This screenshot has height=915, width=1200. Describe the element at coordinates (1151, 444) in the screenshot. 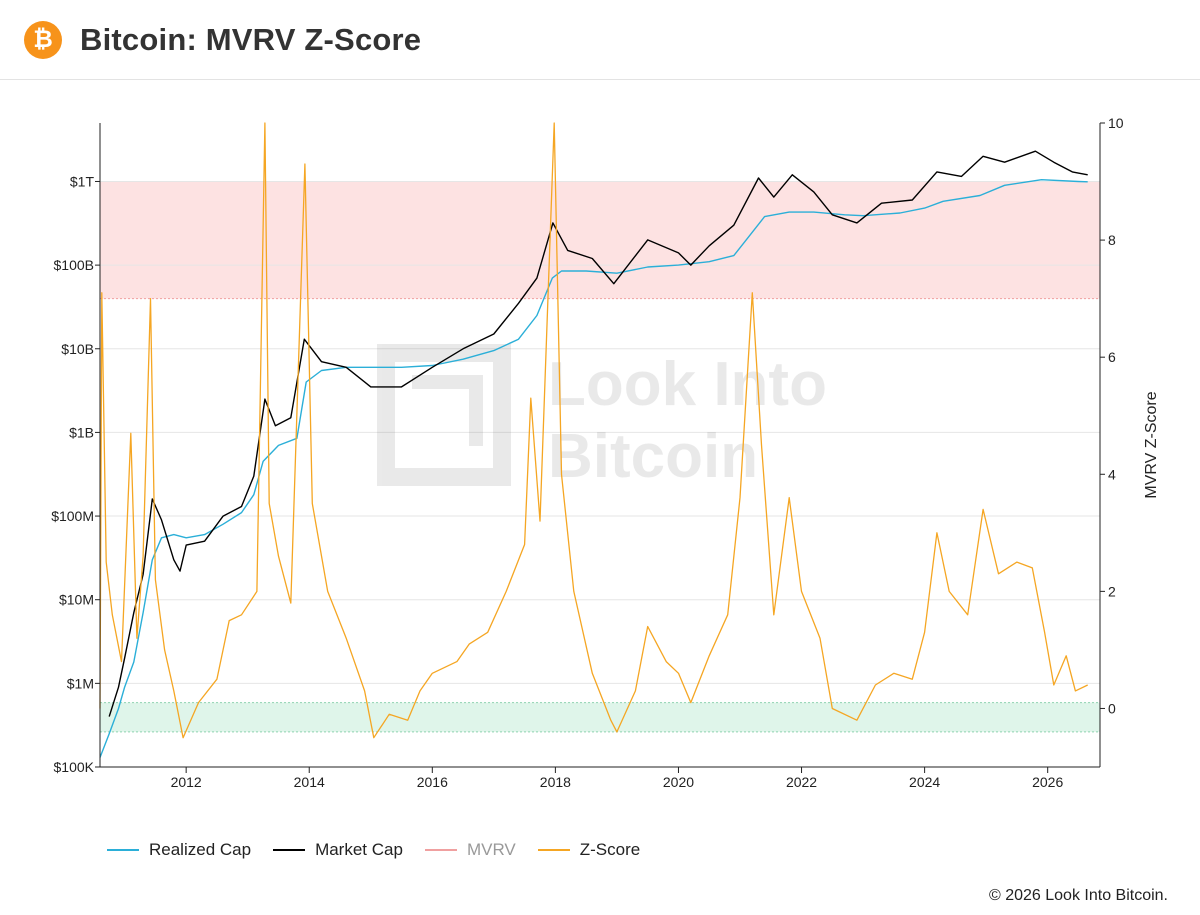

I see `y-right-axis-title: MVRV Z-Score` at that location.